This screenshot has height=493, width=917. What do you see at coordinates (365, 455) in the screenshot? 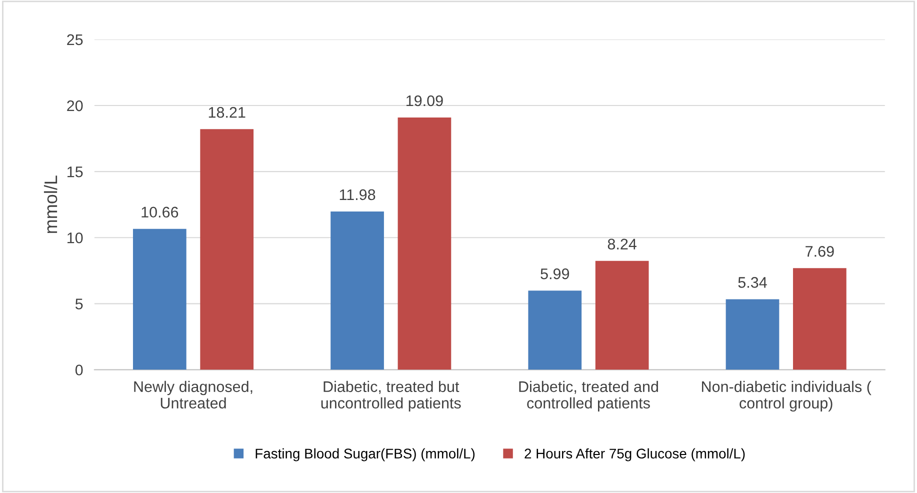
I see `legend-label: Fasting Blood Sugar(FBS) (mmol/L)` at bounding box center [365, 455].